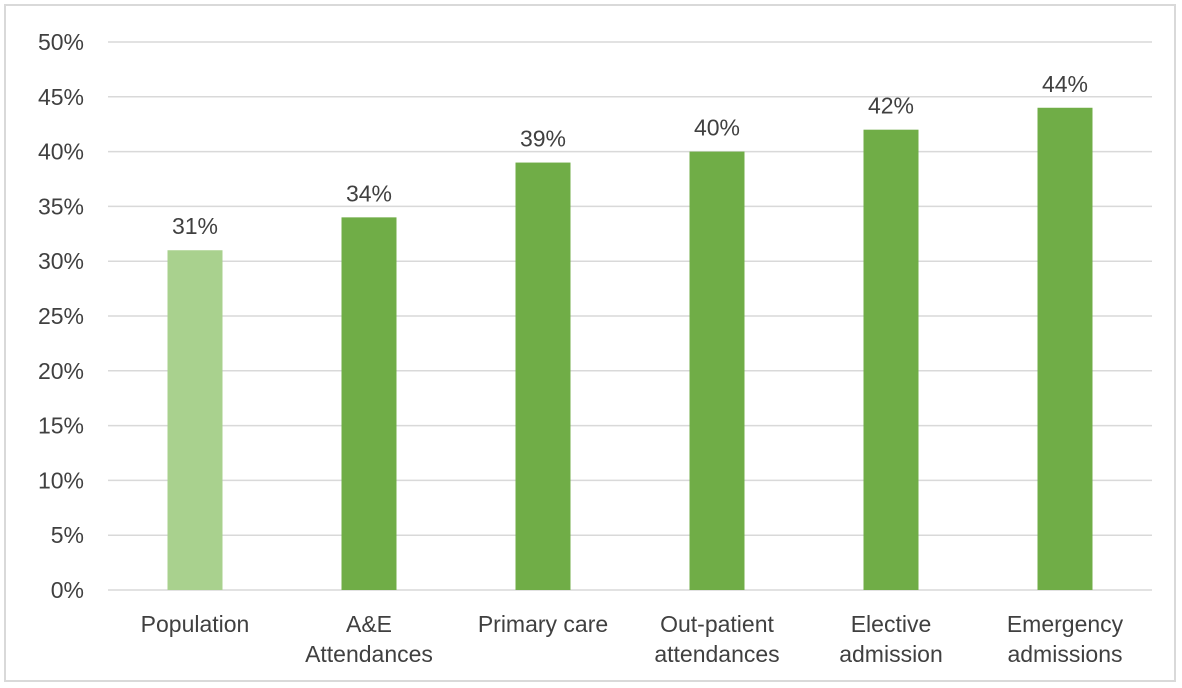  What do you see at coordinates (369, 193) in the screenshot?
I see `data-label: 34%` at bounding box center [369, 193].